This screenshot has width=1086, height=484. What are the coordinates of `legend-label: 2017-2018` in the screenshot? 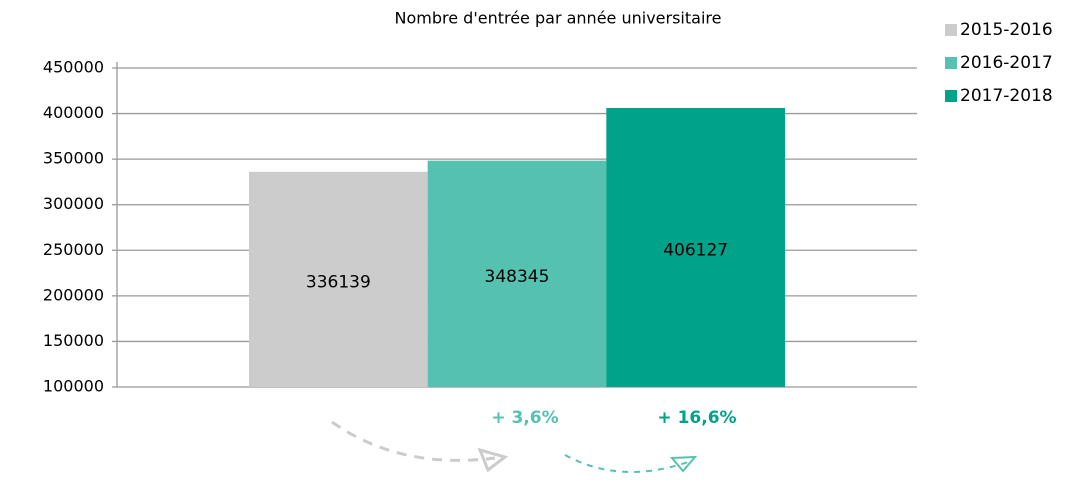 It's located at (1006, 96).